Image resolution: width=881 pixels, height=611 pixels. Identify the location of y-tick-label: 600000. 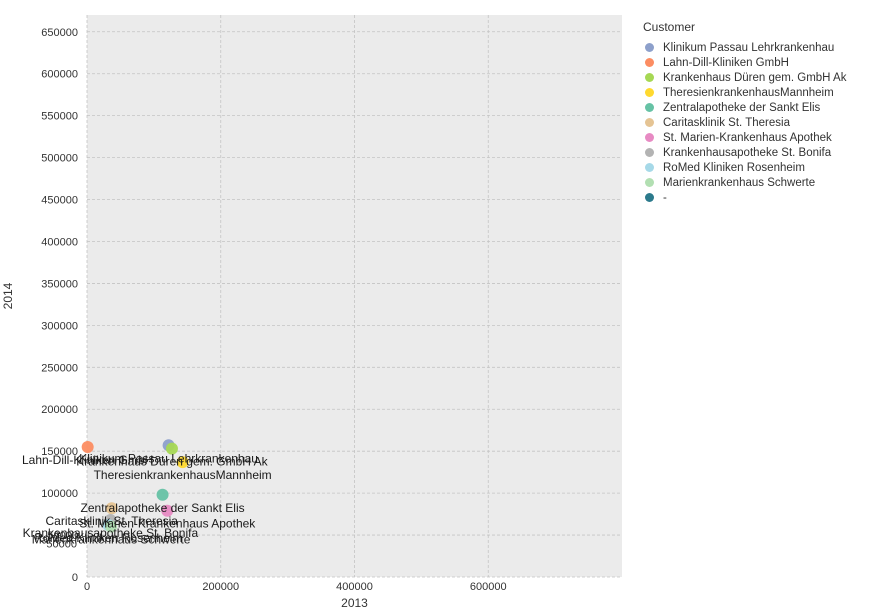
(59, 75).